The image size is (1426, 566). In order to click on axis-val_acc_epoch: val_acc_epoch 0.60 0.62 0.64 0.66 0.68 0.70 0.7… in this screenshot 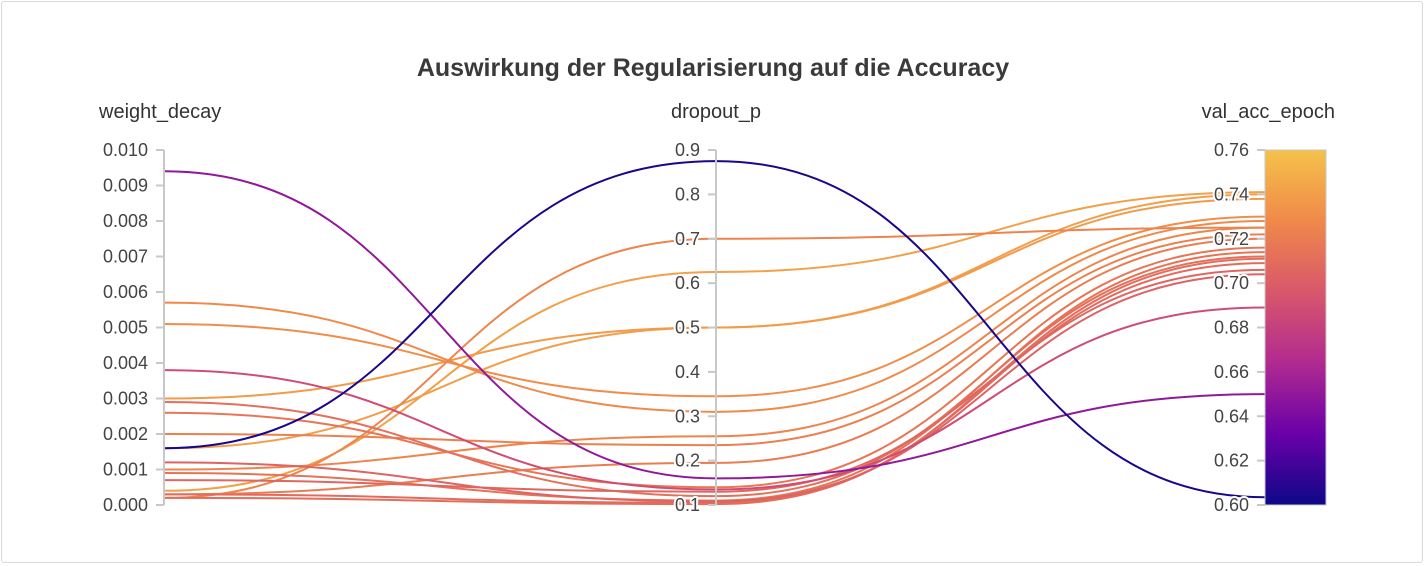, I will do `click(1268, 309)`.